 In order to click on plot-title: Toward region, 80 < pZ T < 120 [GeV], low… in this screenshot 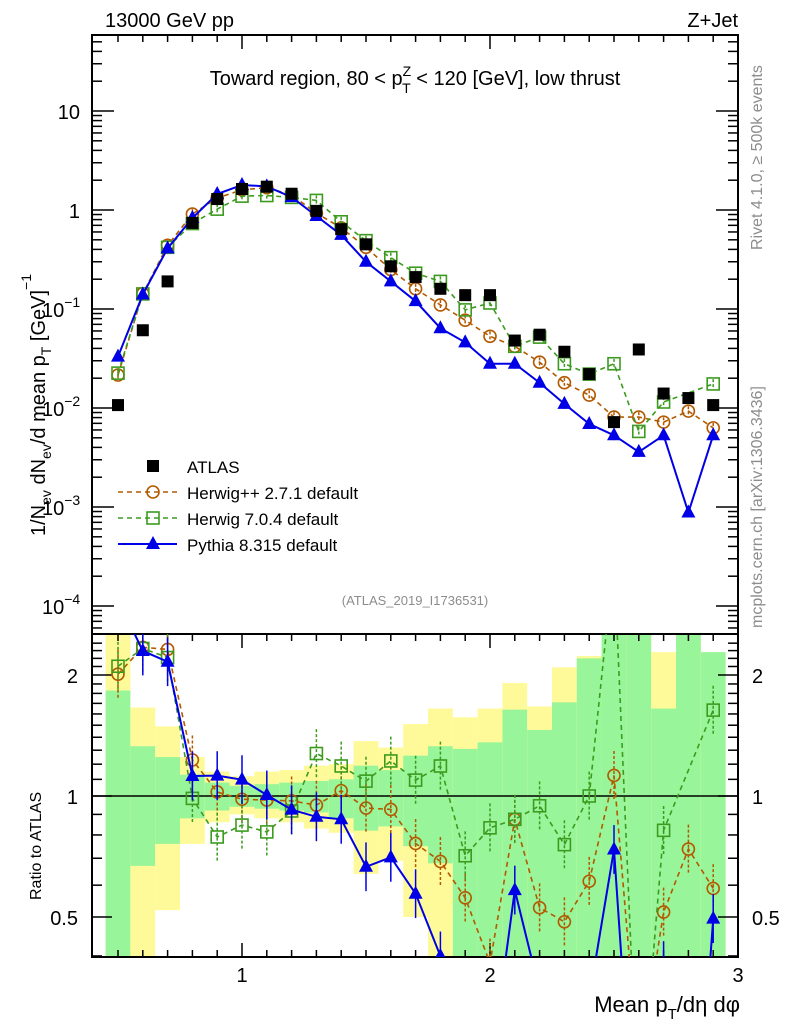, I will do `click(415, 79)`.